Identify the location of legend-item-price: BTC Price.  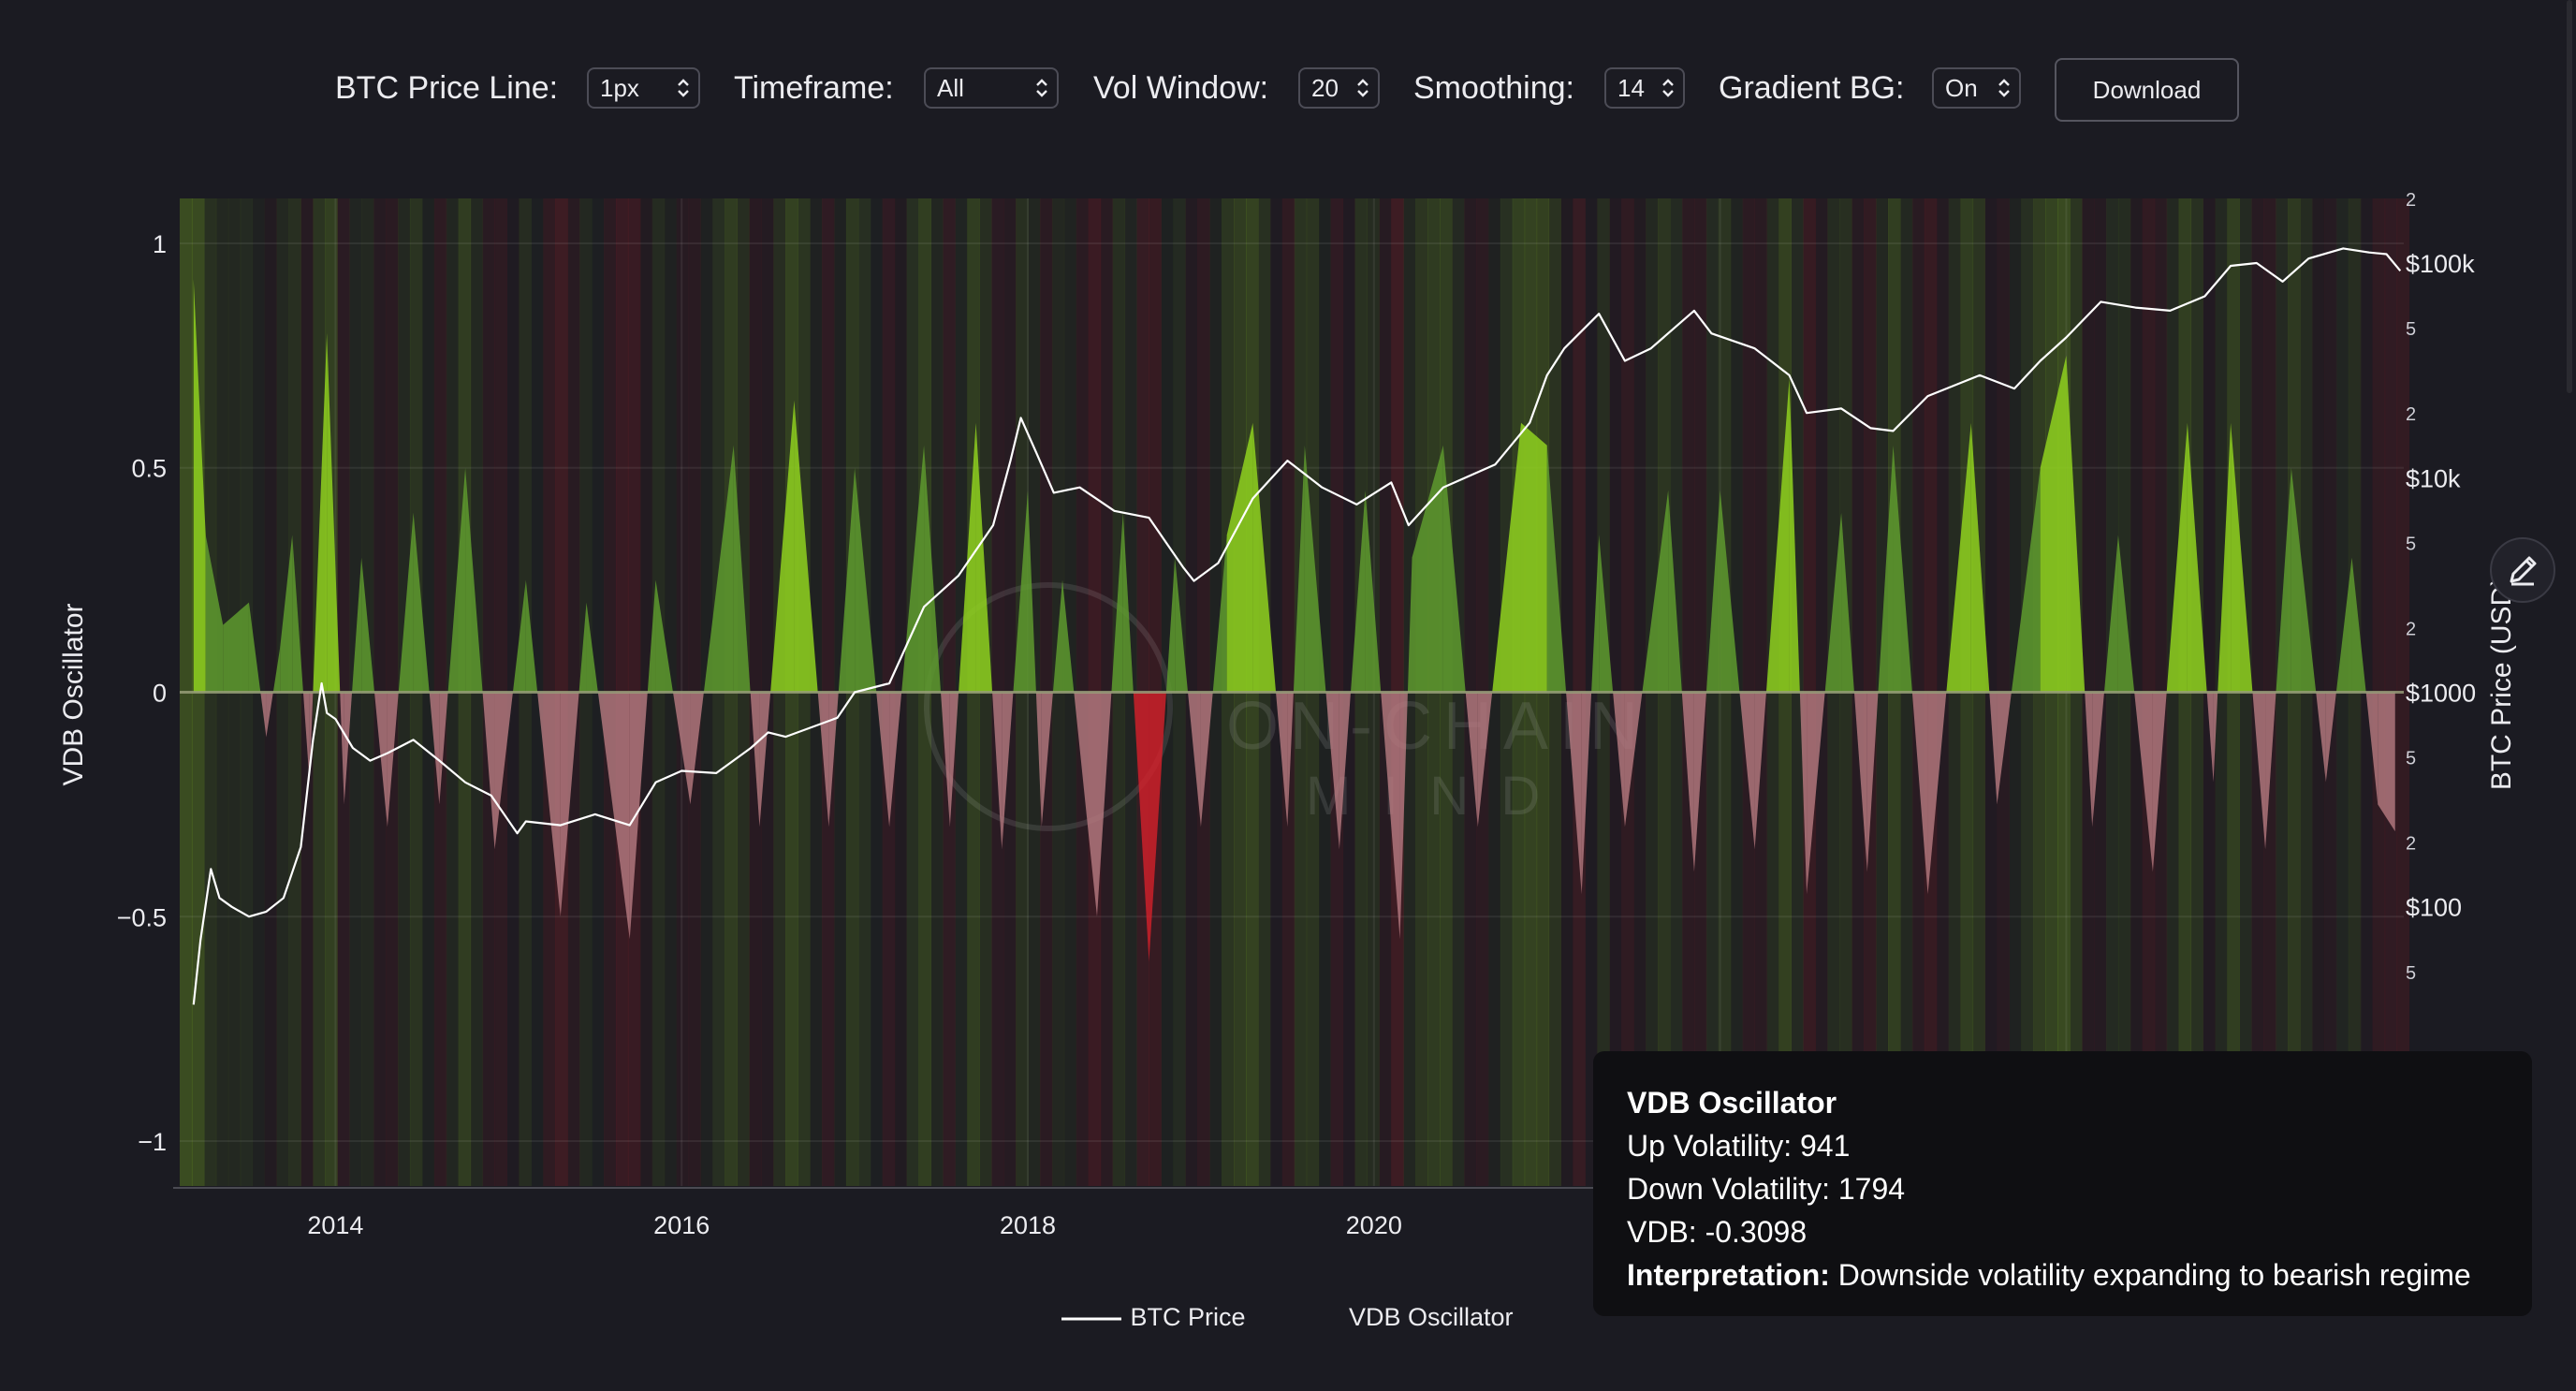
(1153, 1317).